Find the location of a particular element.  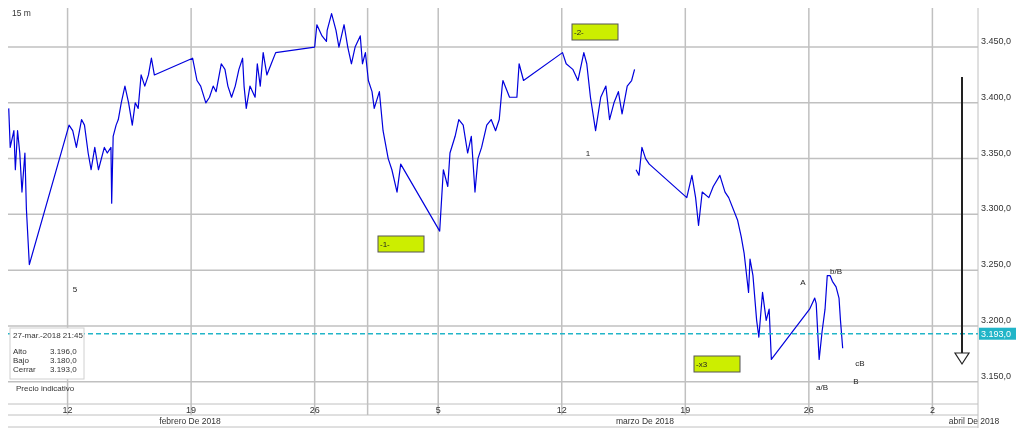

annotation: B is located at coordinates (856, 381).